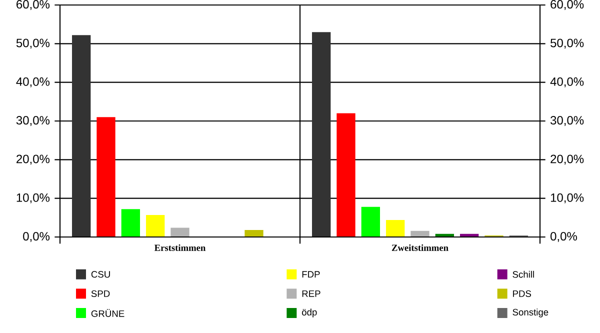  What do you see at coordinates (563, 237) in the screenshot?
I see `y2-tick-label: 0,0%` at bounding box center [563, 237].